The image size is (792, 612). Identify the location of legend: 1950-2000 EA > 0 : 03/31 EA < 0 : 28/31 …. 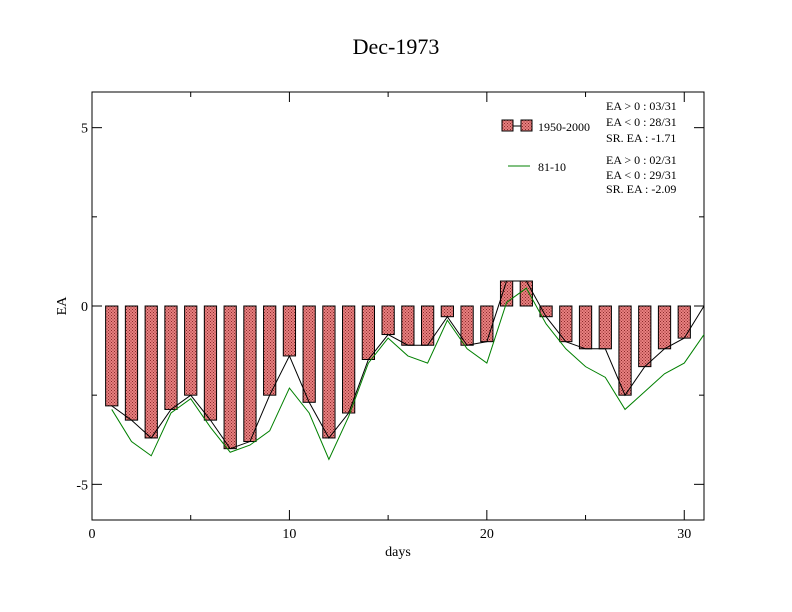
(589, 147).